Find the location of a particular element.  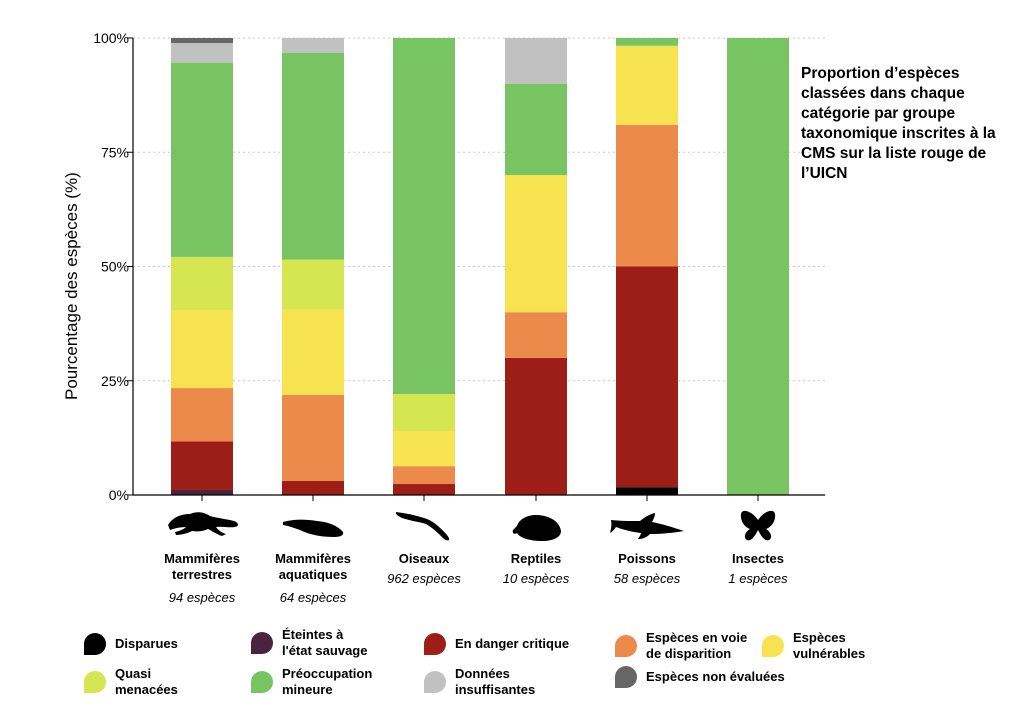

category-label: Insectes is located at coordinates (758, 559).